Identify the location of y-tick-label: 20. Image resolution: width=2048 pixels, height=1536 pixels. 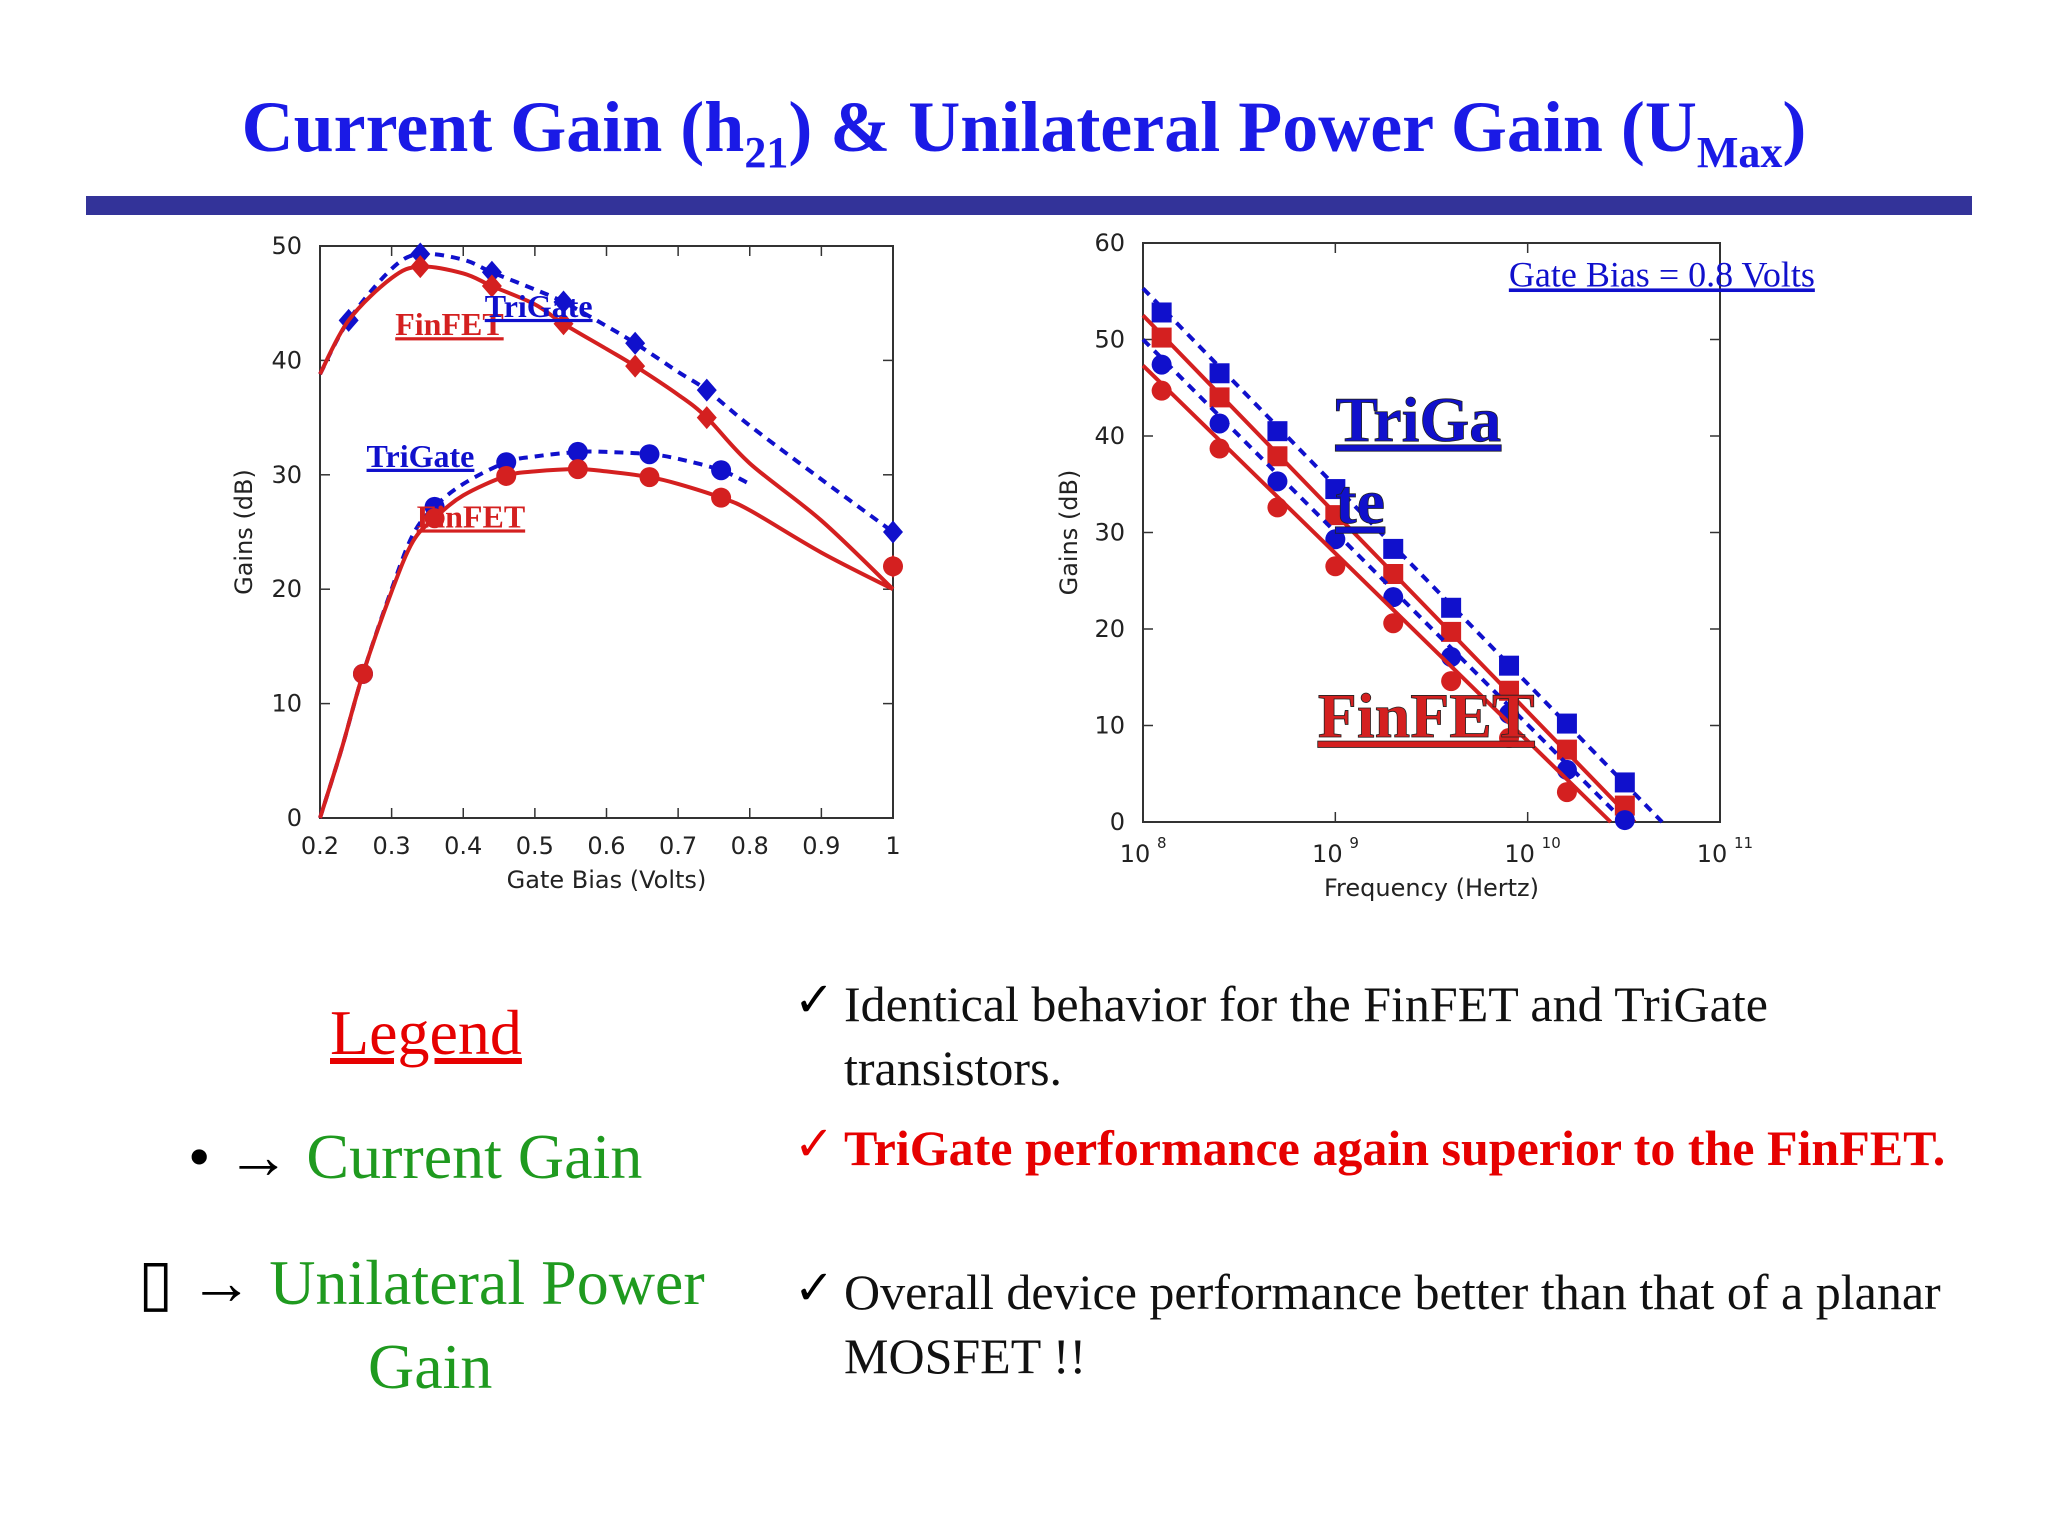
(286, 589).